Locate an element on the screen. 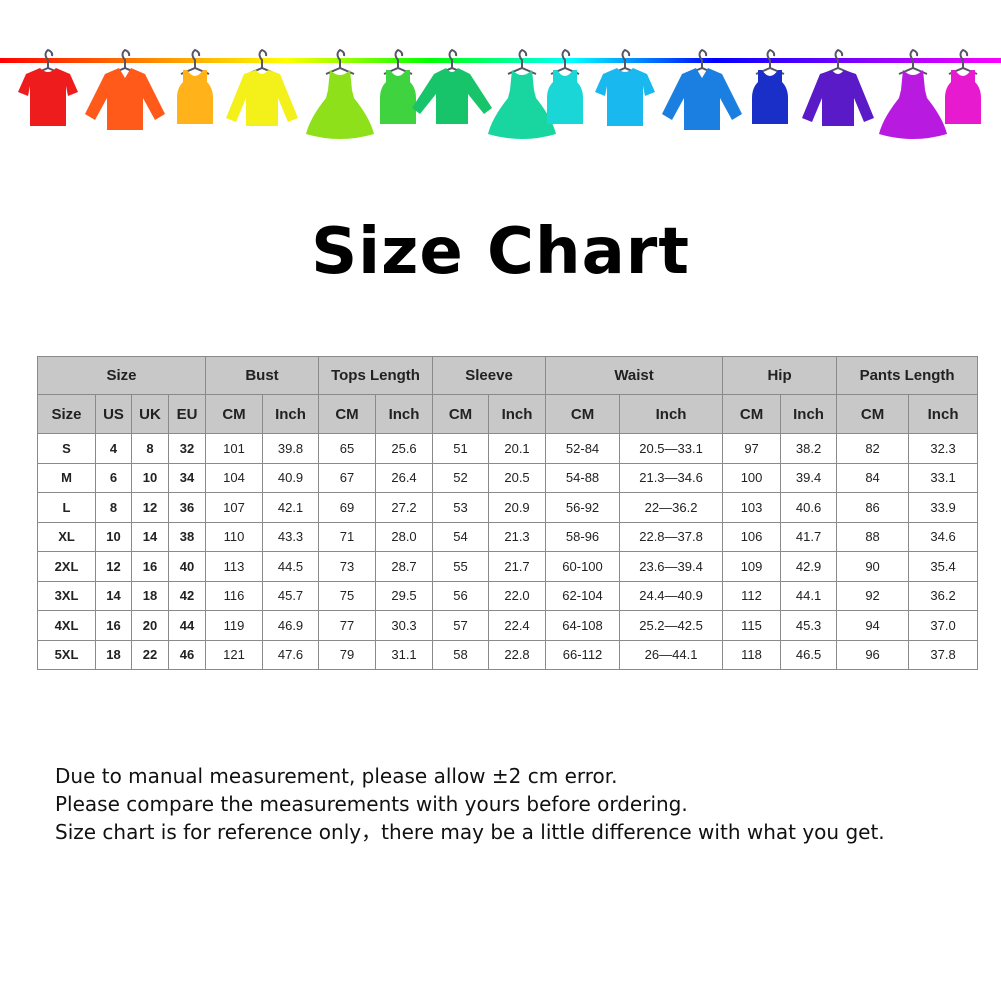  table-cell: 54-88 is located at coordinates (583, 477).